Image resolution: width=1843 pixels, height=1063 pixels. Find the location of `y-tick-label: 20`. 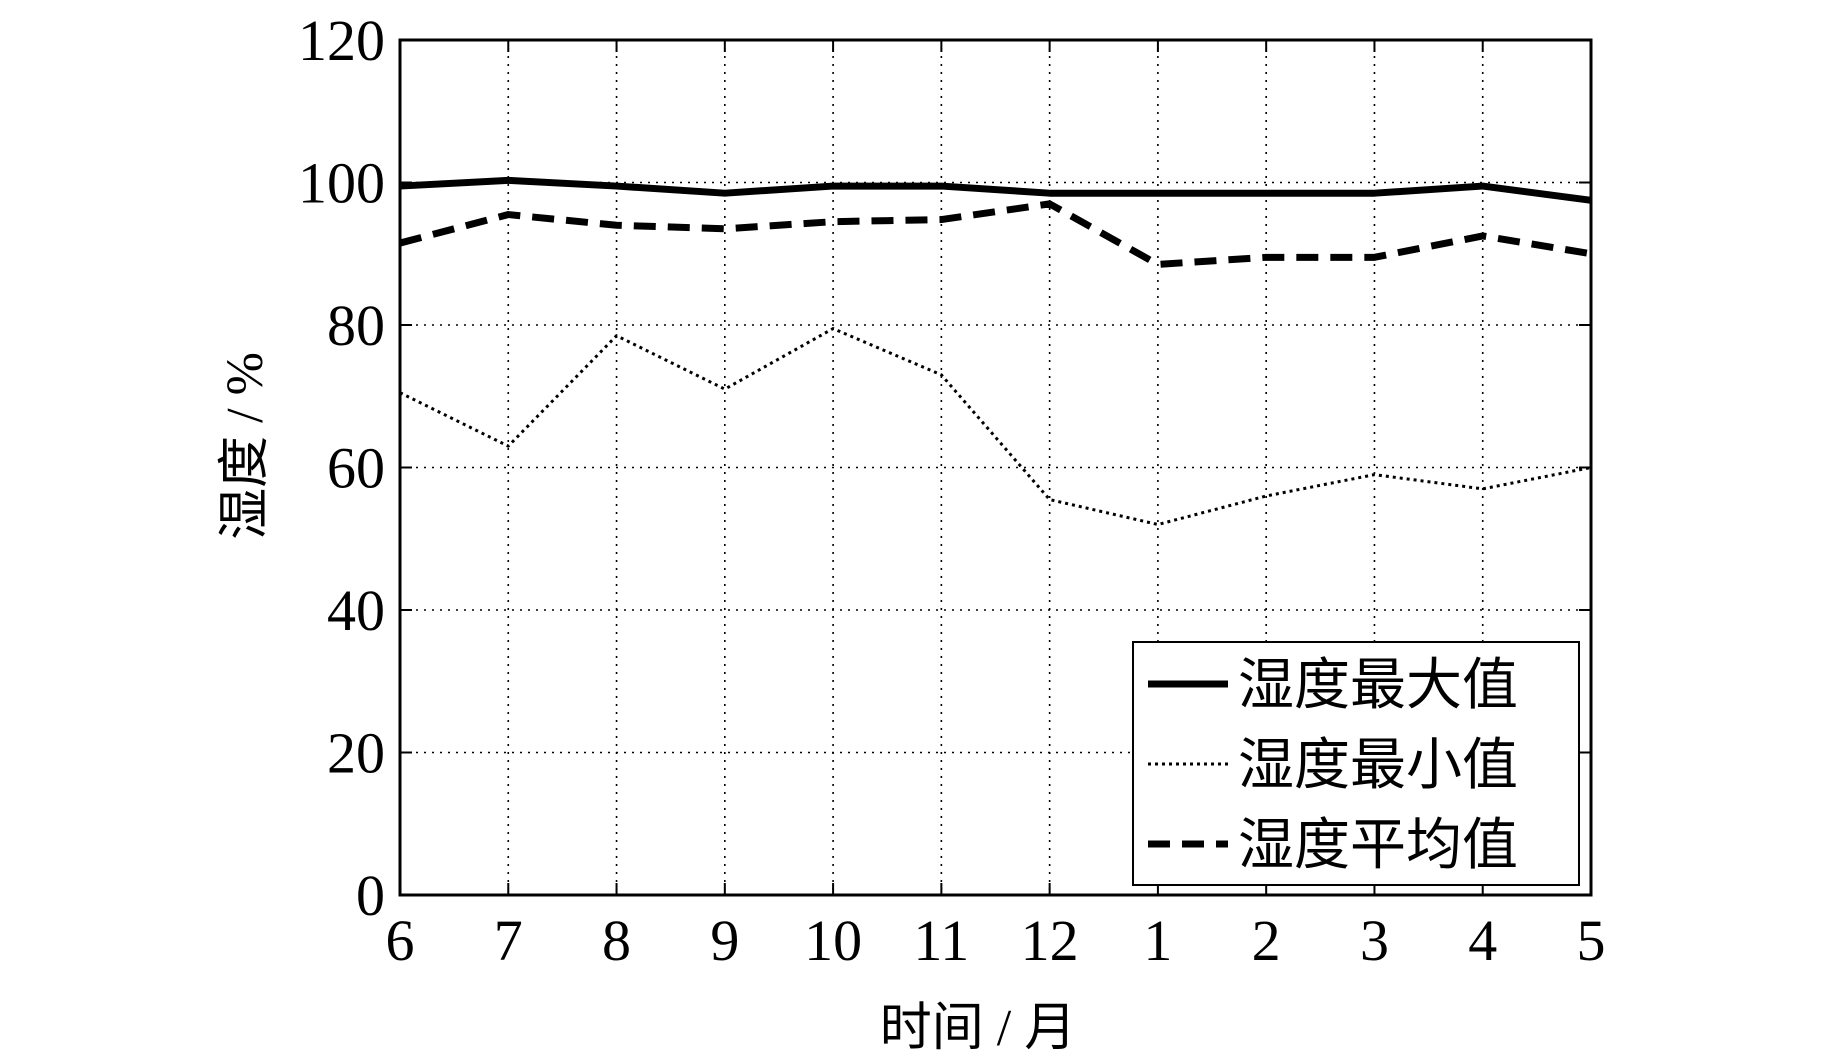

y-tick-label: 20 is located at coordinates (356, 753).